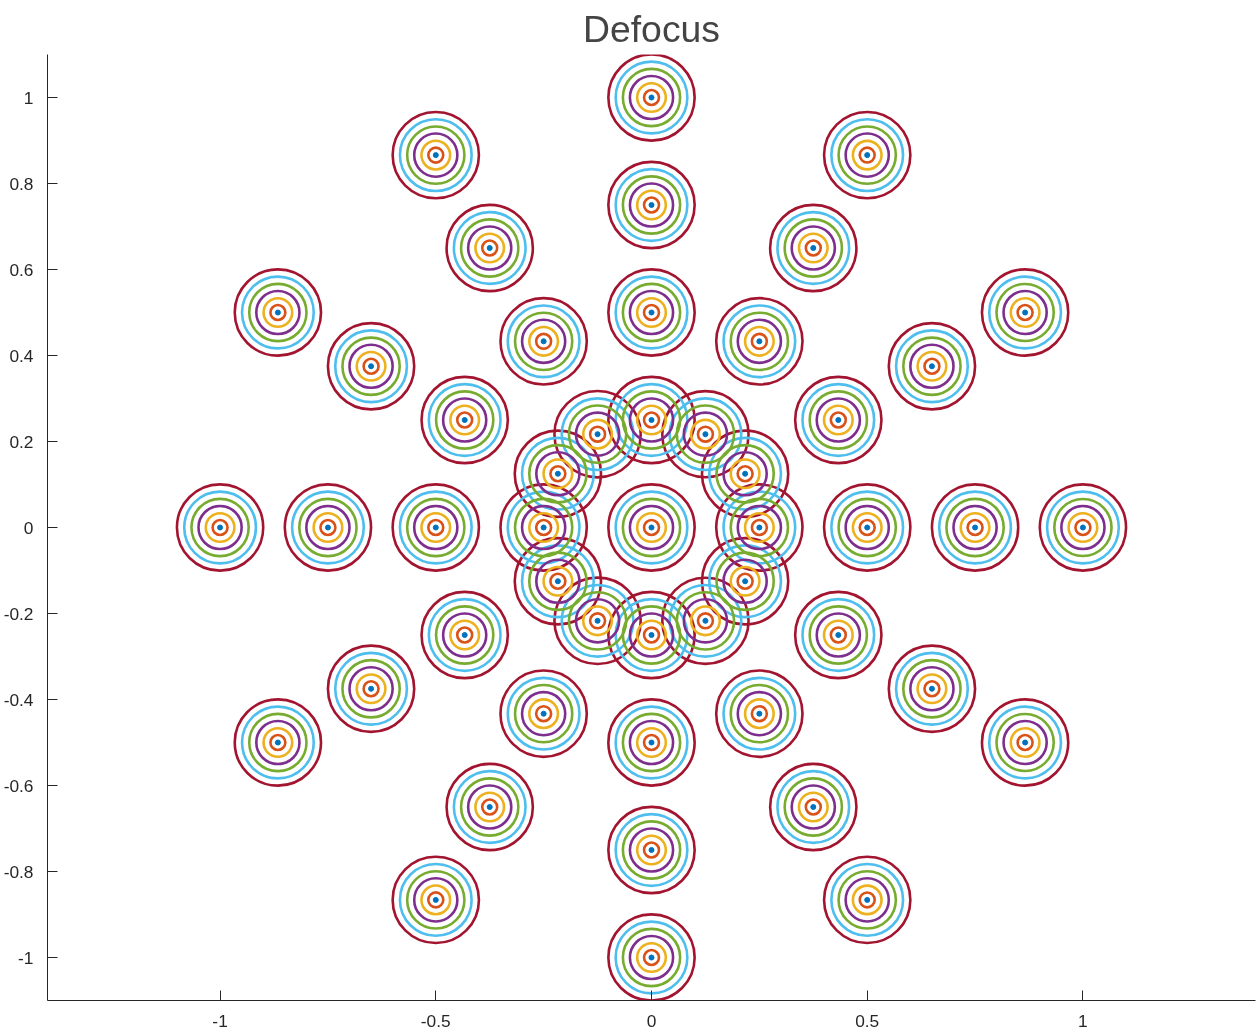 The width and height of the screenshot is (1258, 1034). Describe the element at coordinates (21, 441) in the screenshot. I see `y-tick-label: 0.2` at that location.